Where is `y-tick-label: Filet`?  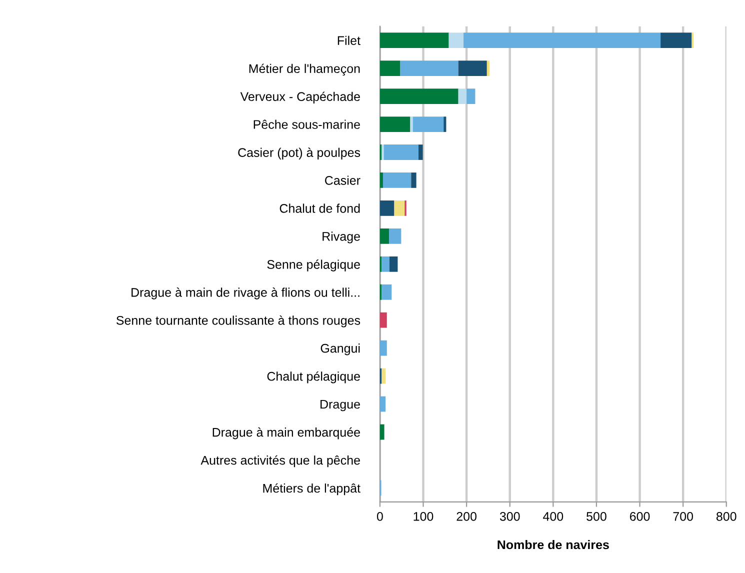
y-tick-label: Filet is located at coordinates (349, 40).